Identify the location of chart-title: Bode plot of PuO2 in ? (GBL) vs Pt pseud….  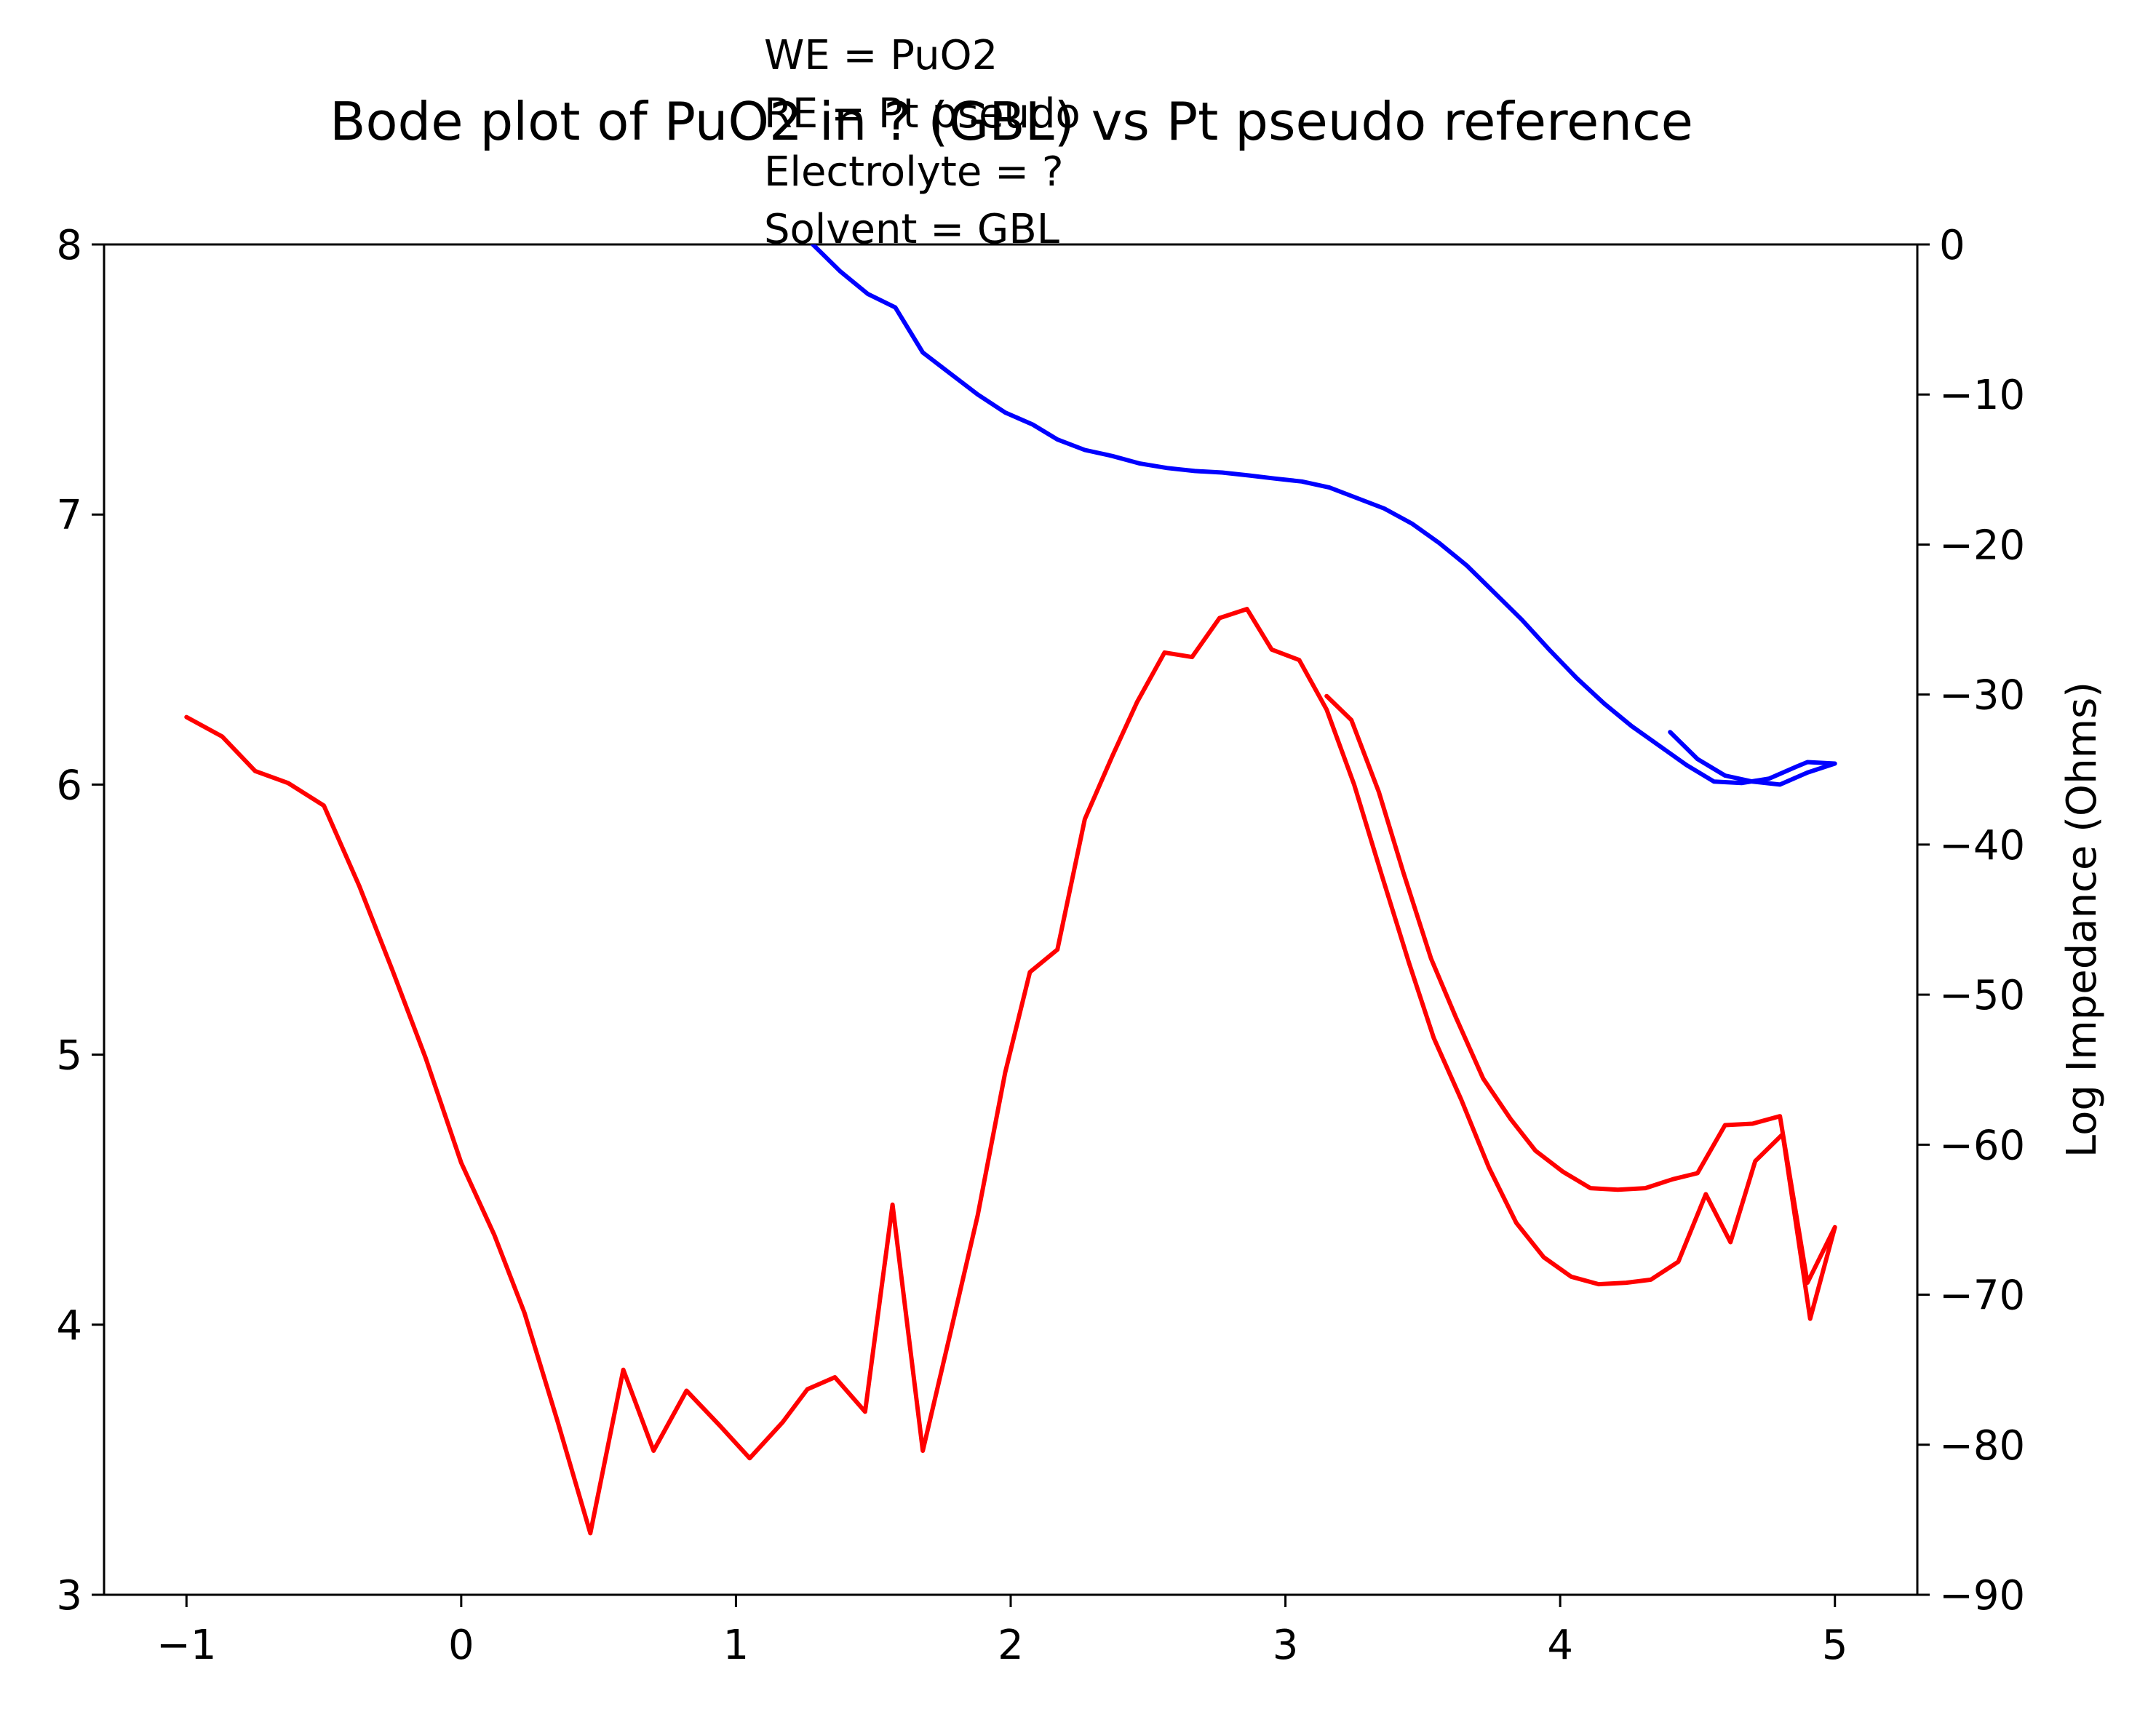
(1012, 121).